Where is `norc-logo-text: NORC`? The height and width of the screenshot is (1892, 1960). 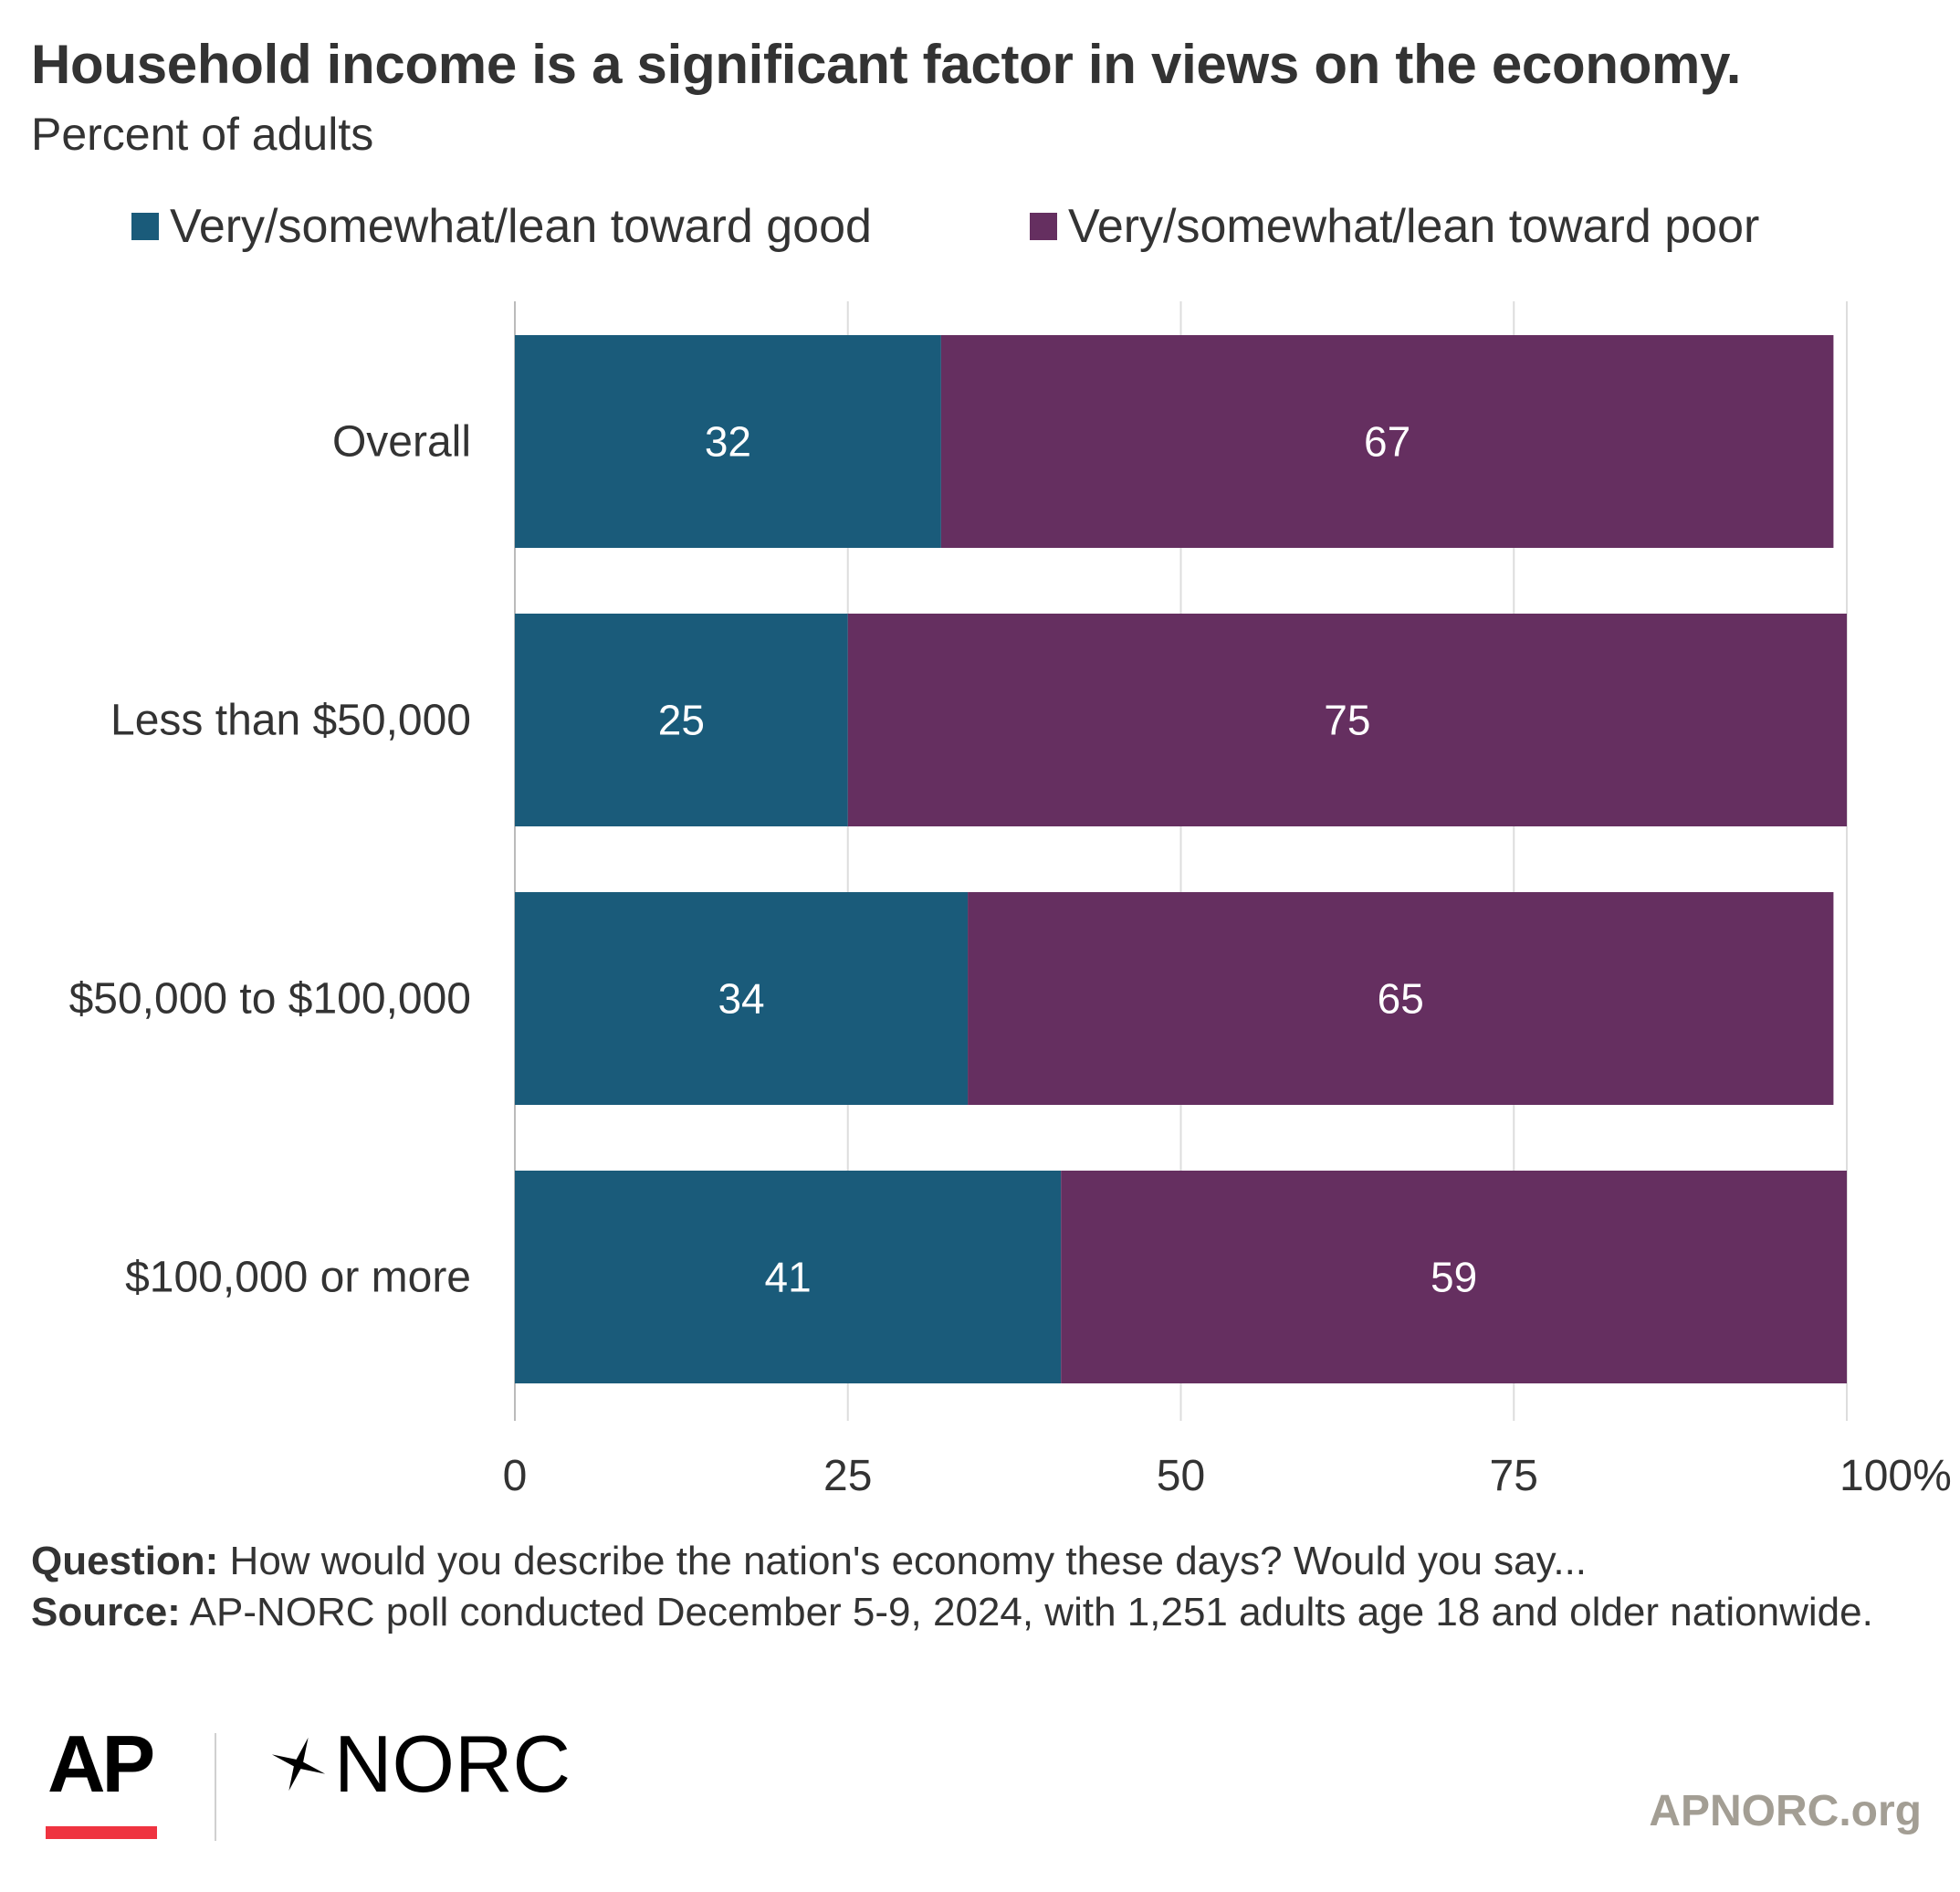 norc-logo-text: NORC is located at coordinates (452, 1764).